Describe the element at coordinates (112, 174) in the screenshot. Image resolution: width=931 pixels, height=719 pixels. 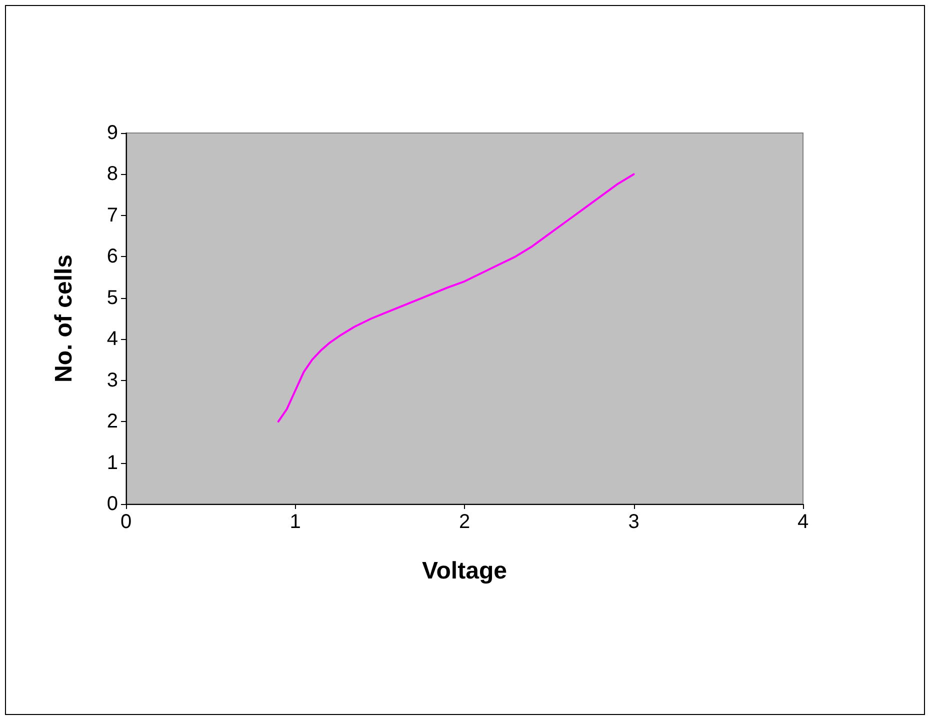
I see `y-tick-label: 8` at that location.